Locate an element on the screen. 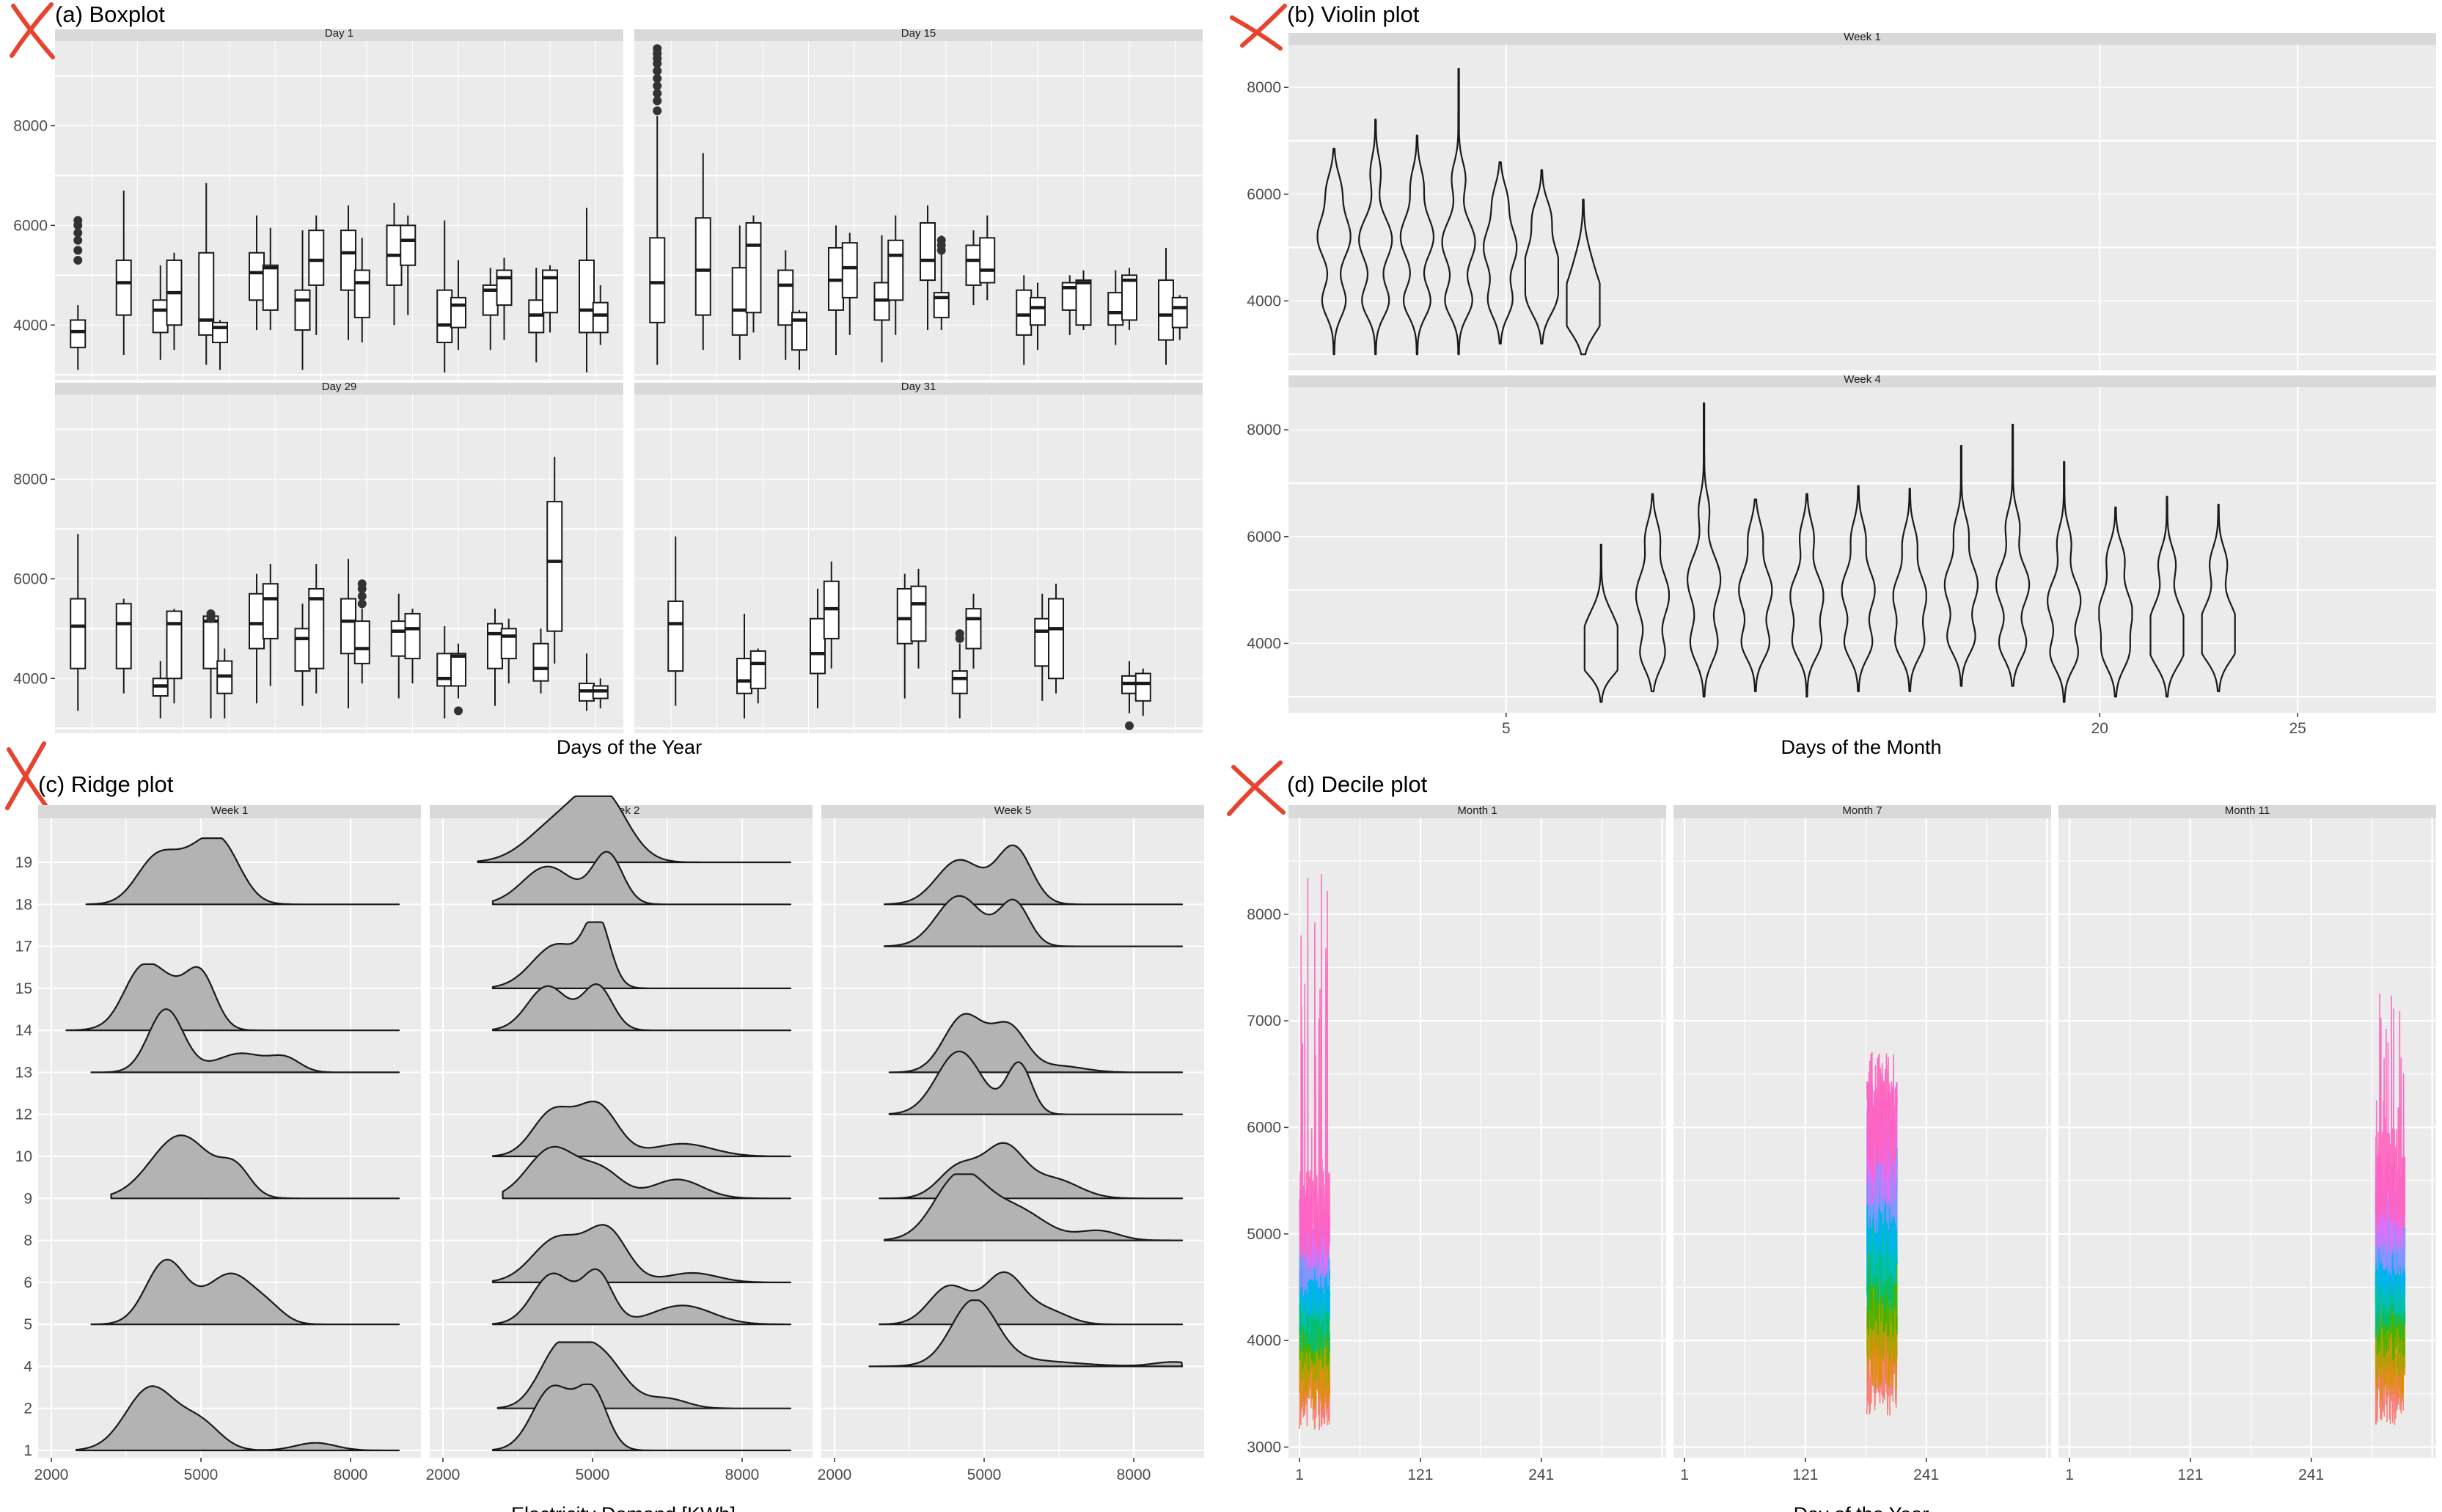  ridge-y-tick-label: 2 is located at coordinates (27, 1409).